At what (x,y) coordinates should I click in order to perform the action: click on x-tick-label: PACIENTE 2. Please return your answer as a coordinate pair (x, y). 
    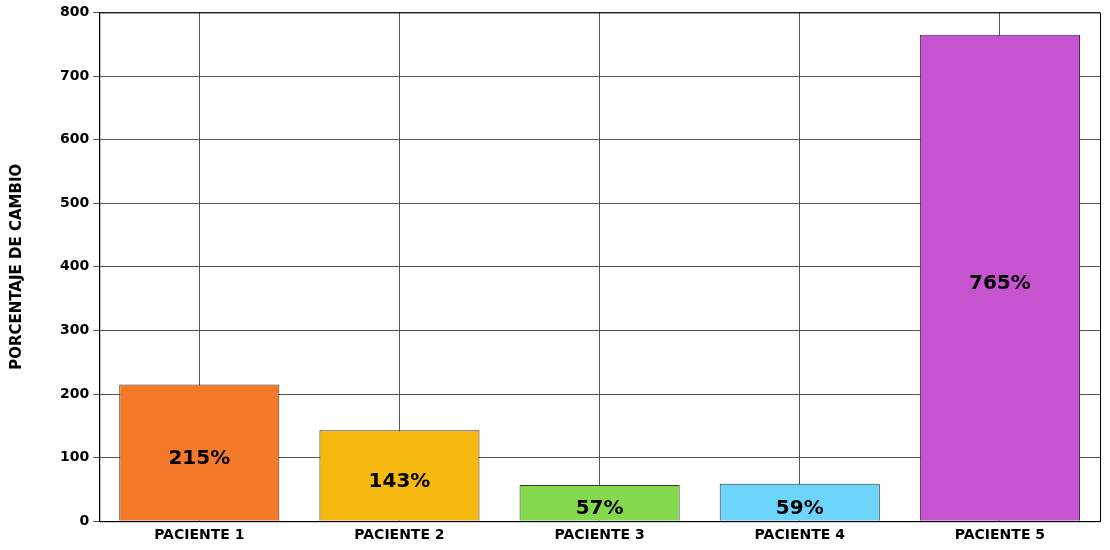
    Looking at the image, I should click on (399, 534).